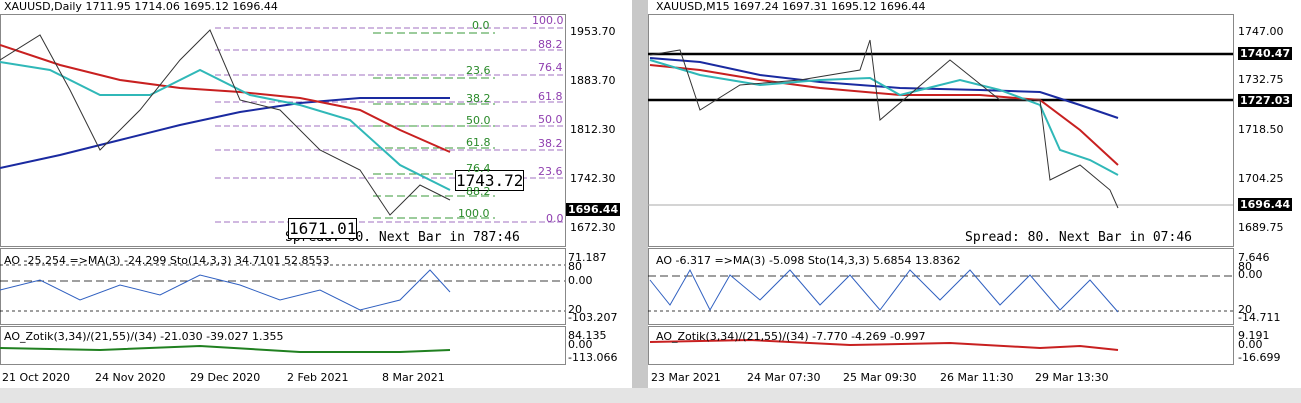  Describe the element at coordinates (1259, 317) in the screenshot. I see `ao-axis-label: -14.711` at that location.